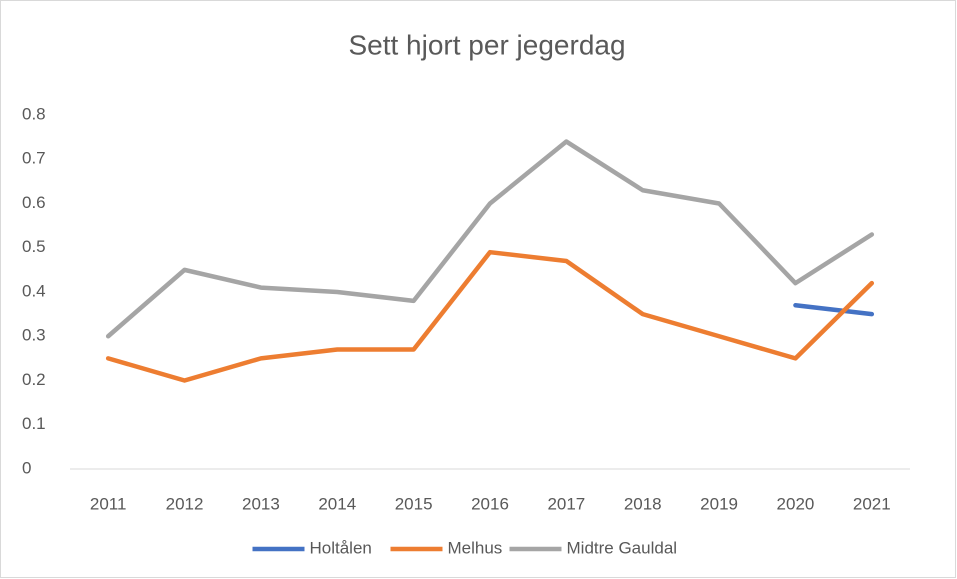 The height and width of the screenshot is (579, 957). What do you see at coordinates (475, 547) in the screenshot?
I see `legend-label: Melhus` at bounding box center [475, 547].